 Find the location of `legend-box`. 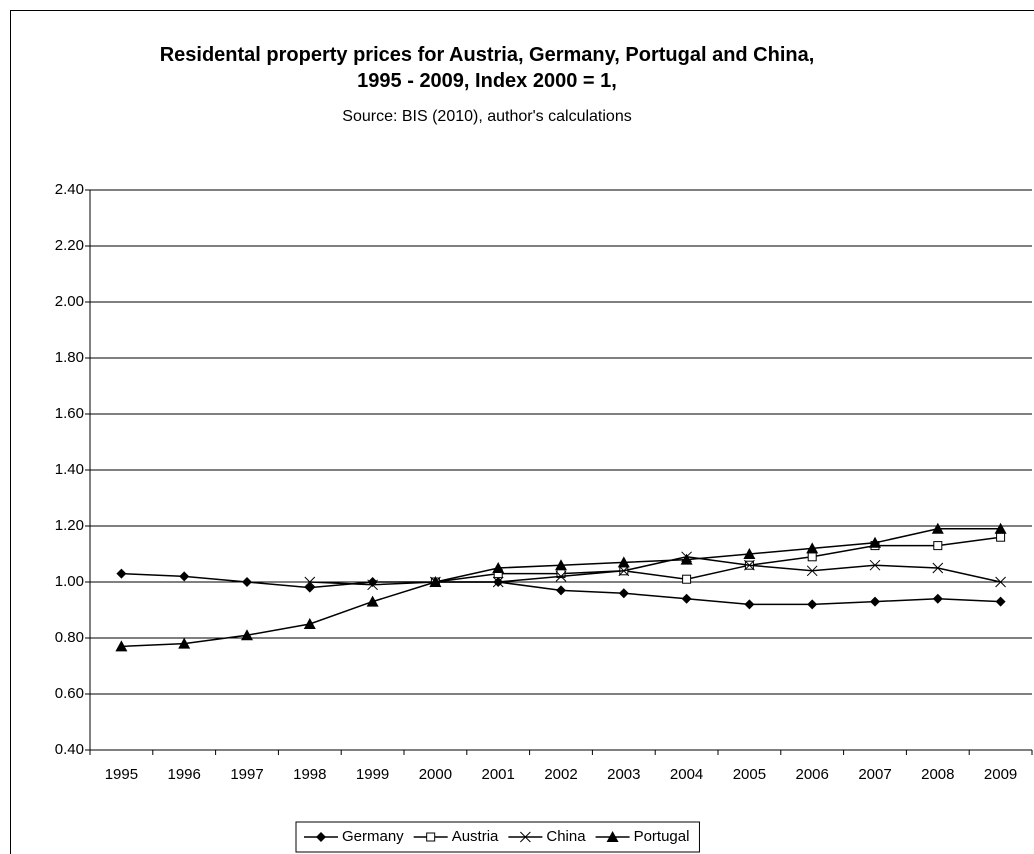

legend-box is located at coordinates (497, 837).